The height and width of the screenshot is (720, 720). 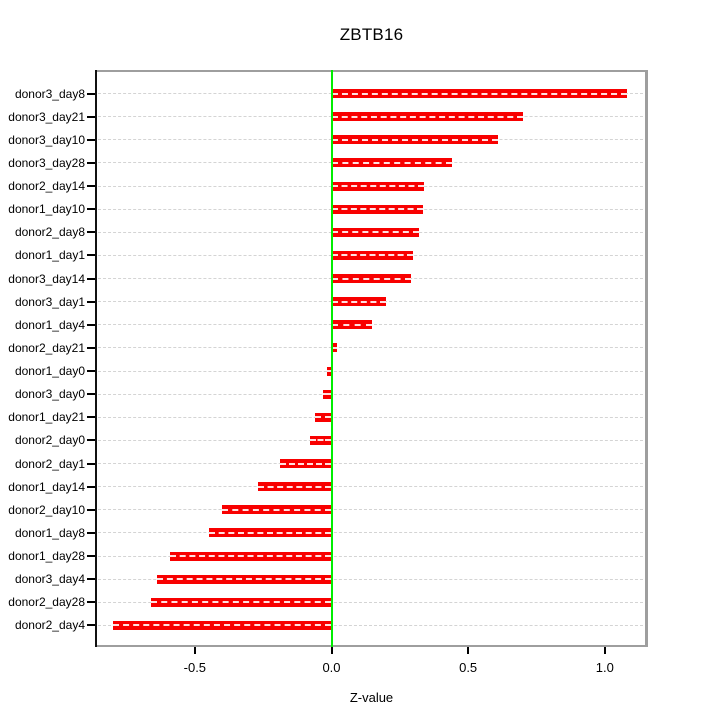 I want to click on y-axis-label: donor2_day0, so click(x=49, y=440).